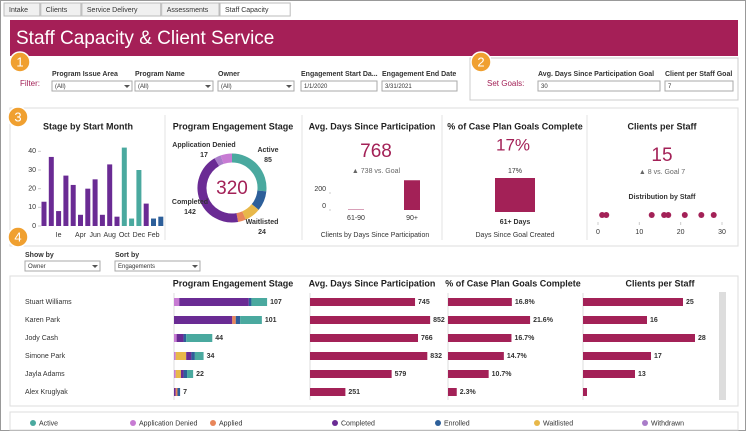 This screenshot has width=746, height=431. I want to click on donut-value: 24, so click(262, 232).